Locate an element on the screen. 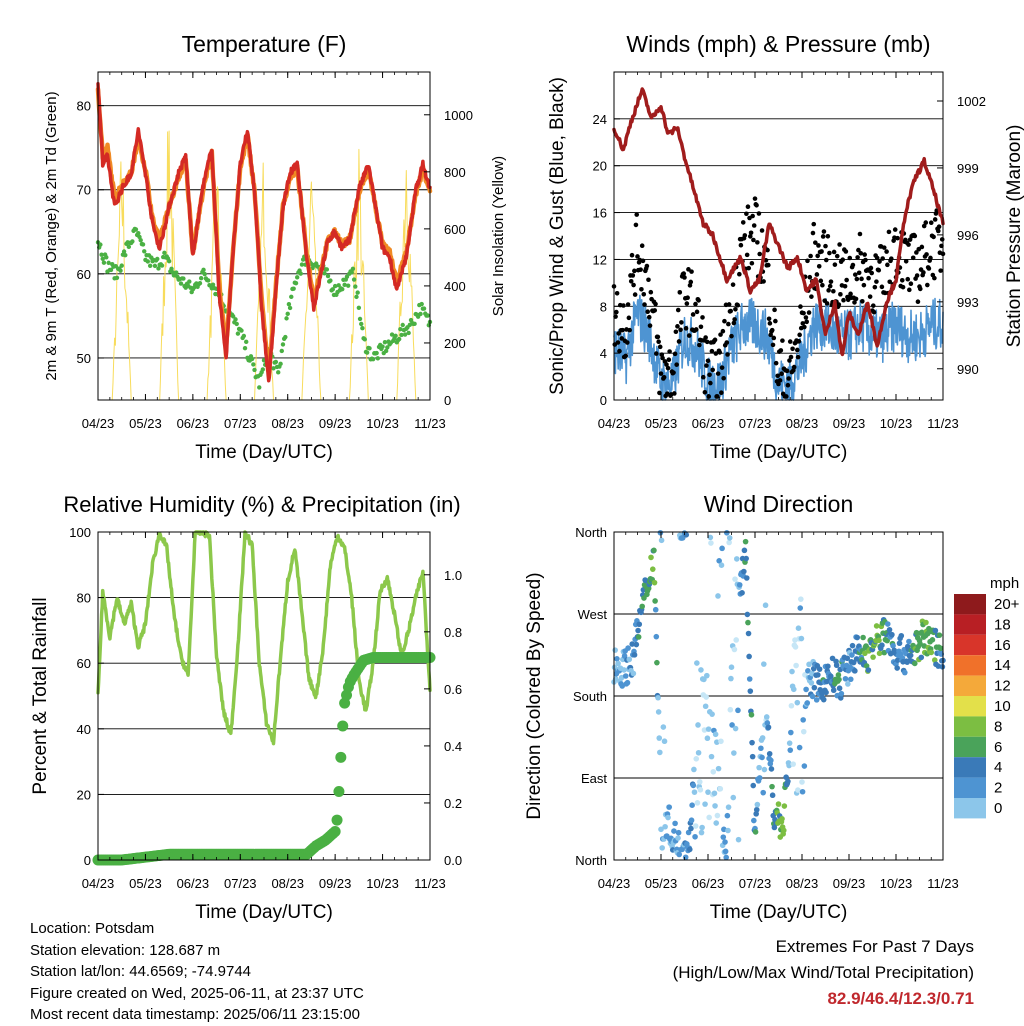  y-tick-label: 12 is located at coordinates (600, 259).